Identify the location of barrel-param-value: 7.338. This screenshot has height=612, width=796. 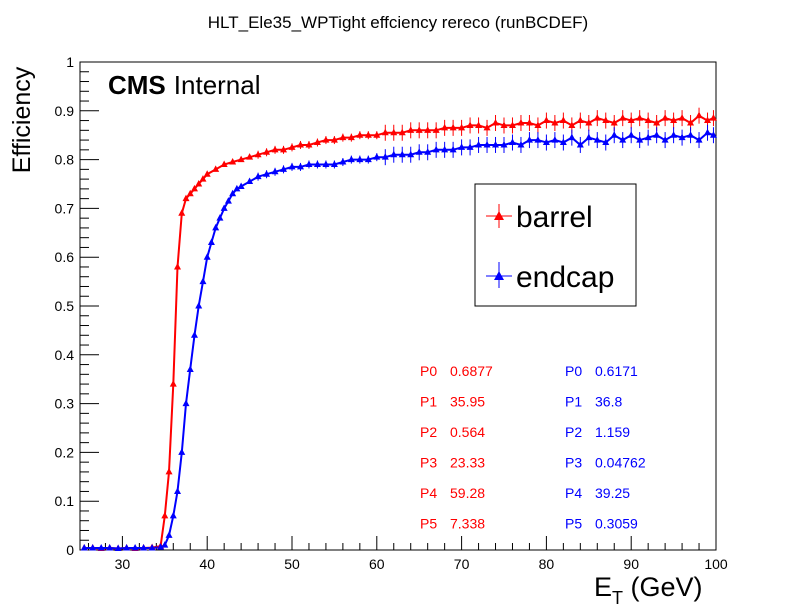
(467, 524).